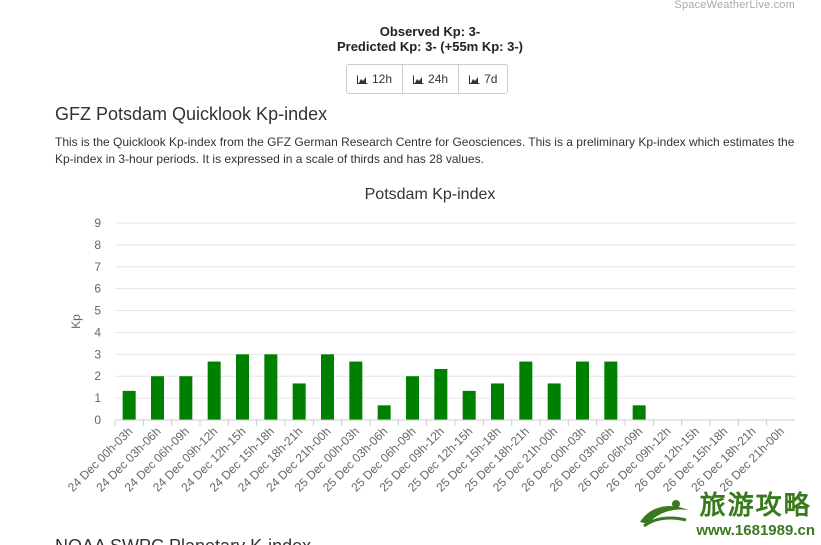  What do you see at coordinates (491, 79) in the screenshot?
I see `range-7d-label: 7d` at bounding box center [491, 79].